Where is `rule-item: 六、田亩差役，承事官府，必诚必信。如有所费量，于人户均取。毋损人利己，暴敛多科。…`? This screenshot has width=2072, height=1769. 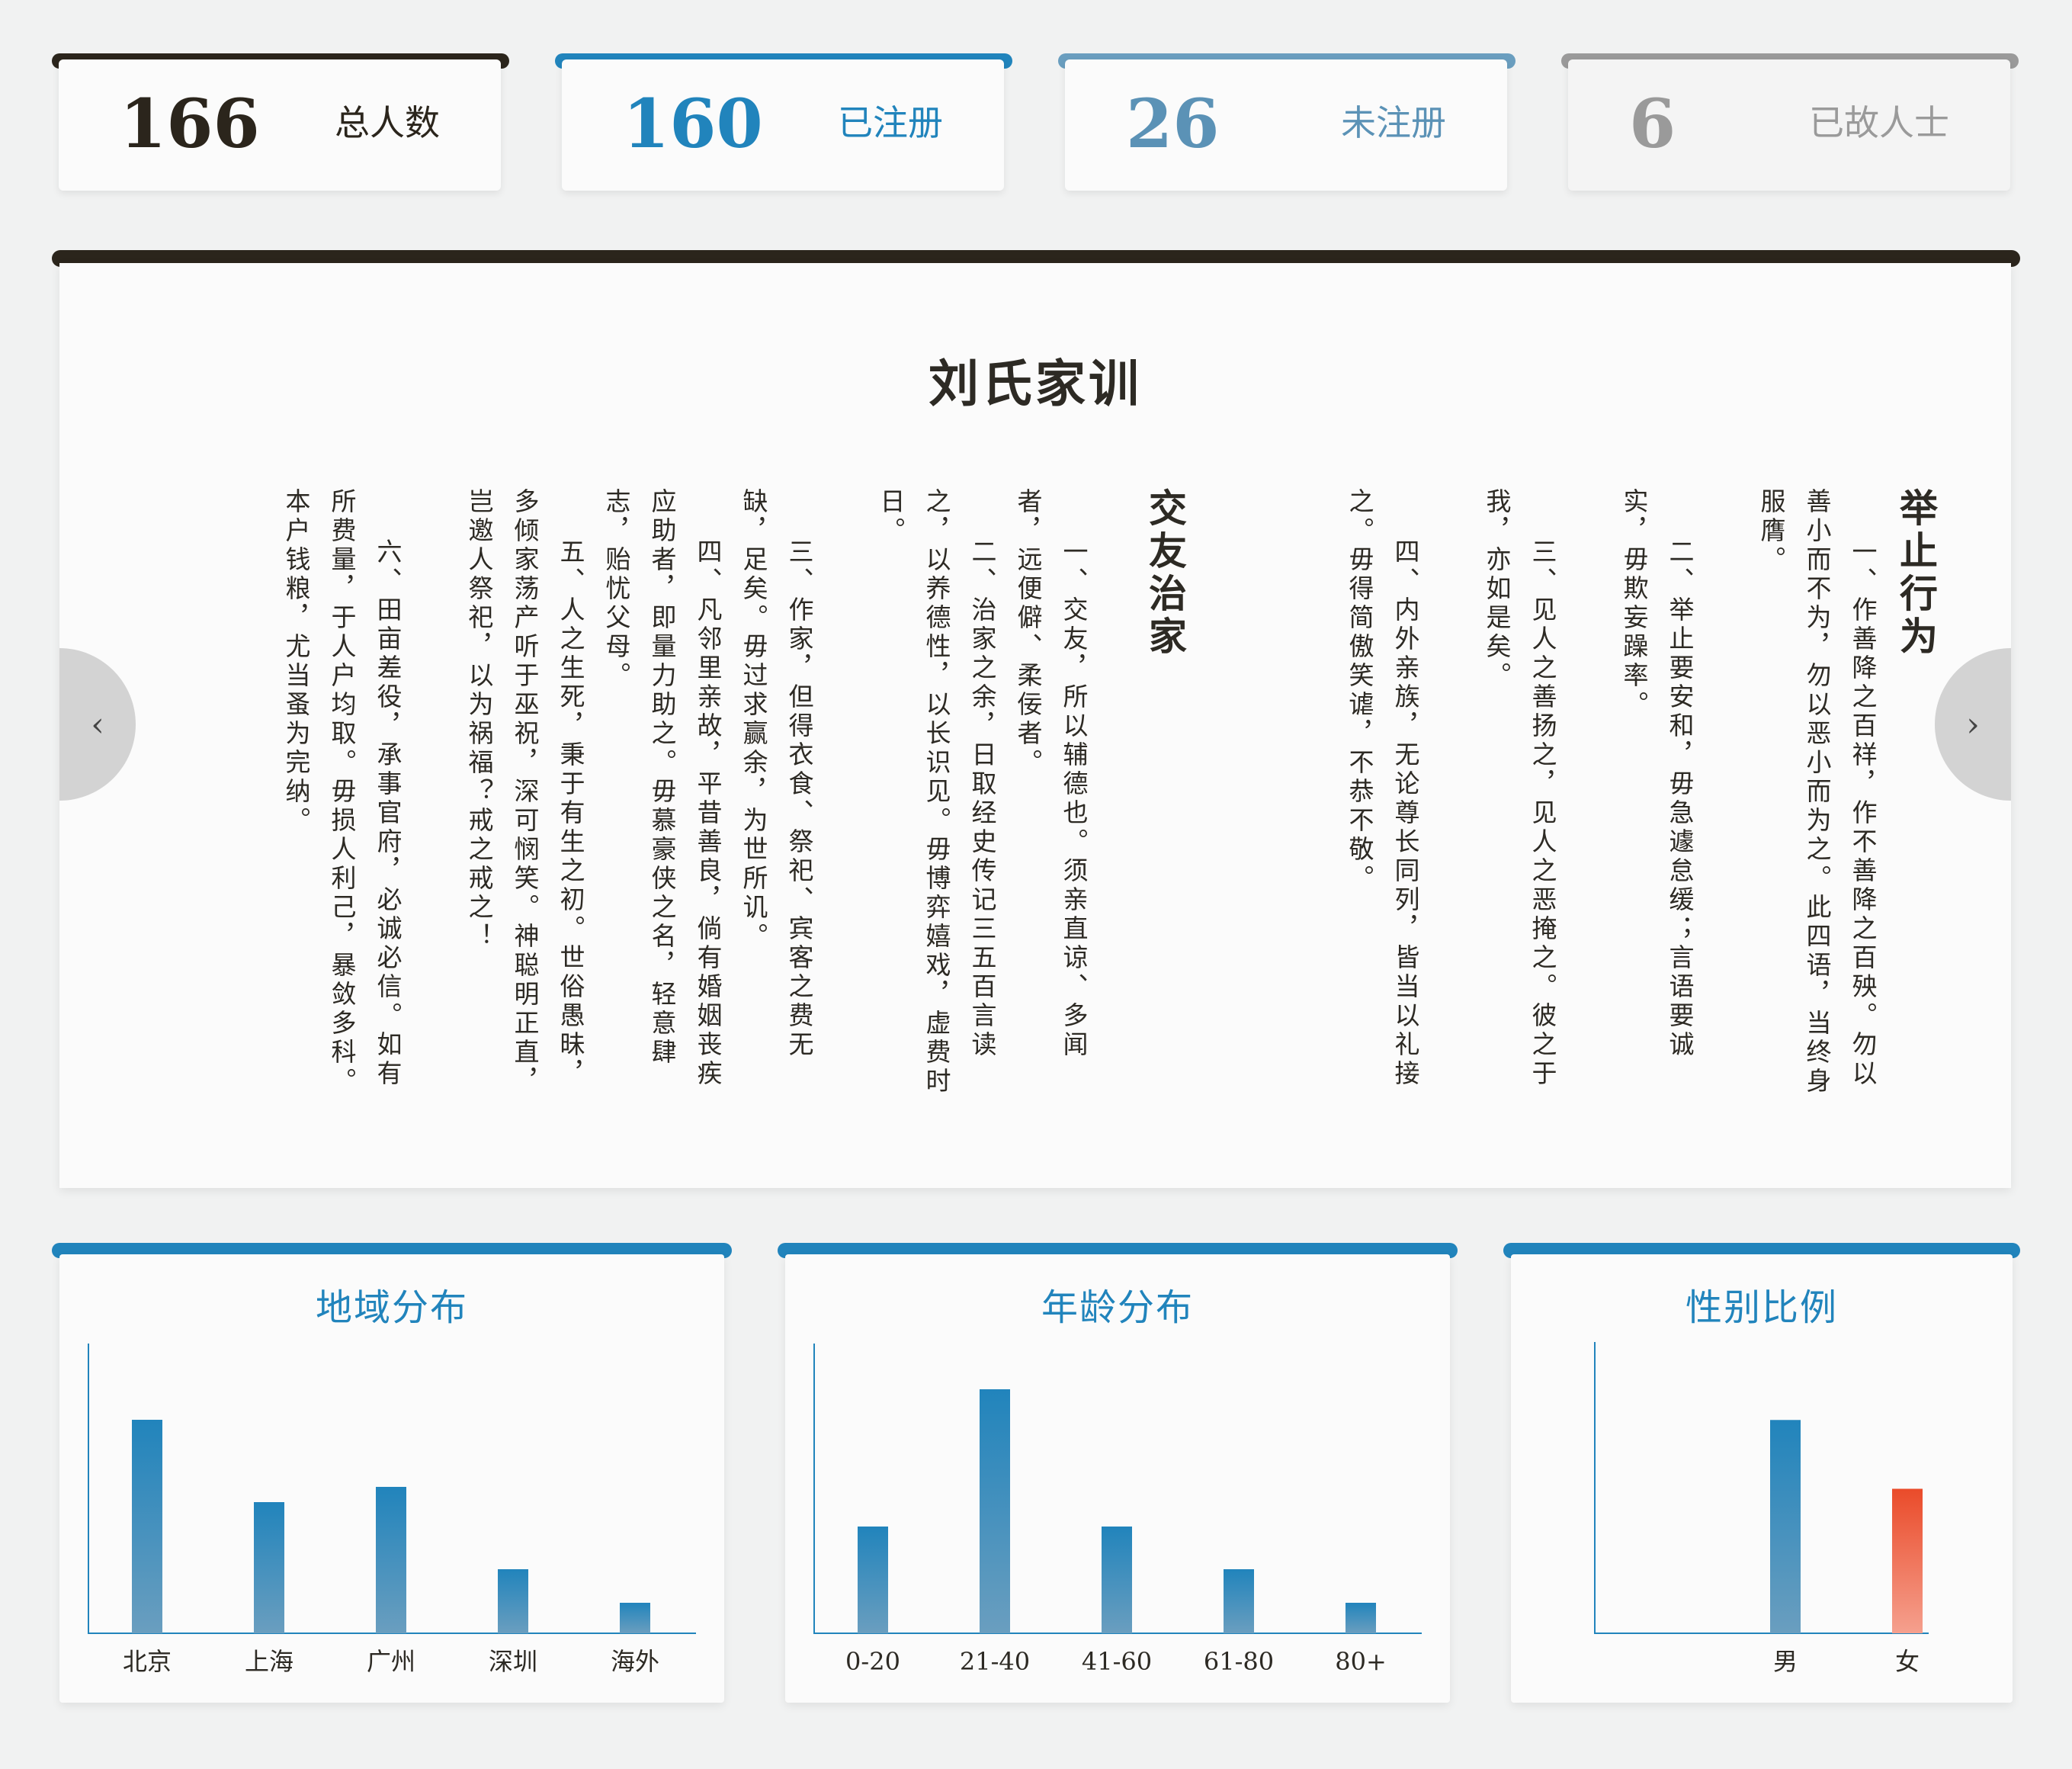 rule-item: 六、田亩差役，承事官府，必诚必信。如有所费量，于人户均取。毋损人利己，暴敛多科。… is located at coordinates (342, 793).